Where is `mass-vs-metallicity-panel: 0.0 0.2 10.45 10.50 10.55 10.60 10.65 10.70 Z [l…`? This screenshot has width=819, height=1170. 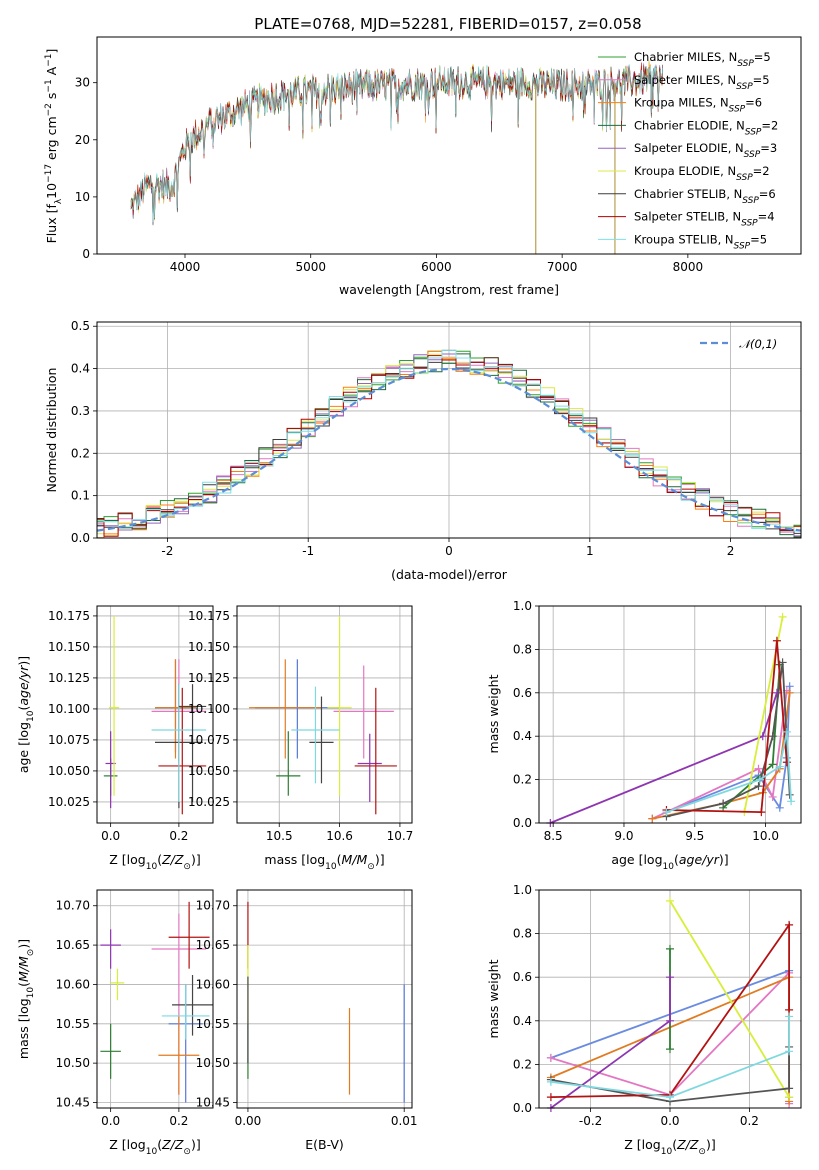
mass-vs-metallicity-panel: 0.0 0.2 10.45 10.50 10.55 10.60 10.65 10.70 Z [l… is located at coordinates (115, 1023).